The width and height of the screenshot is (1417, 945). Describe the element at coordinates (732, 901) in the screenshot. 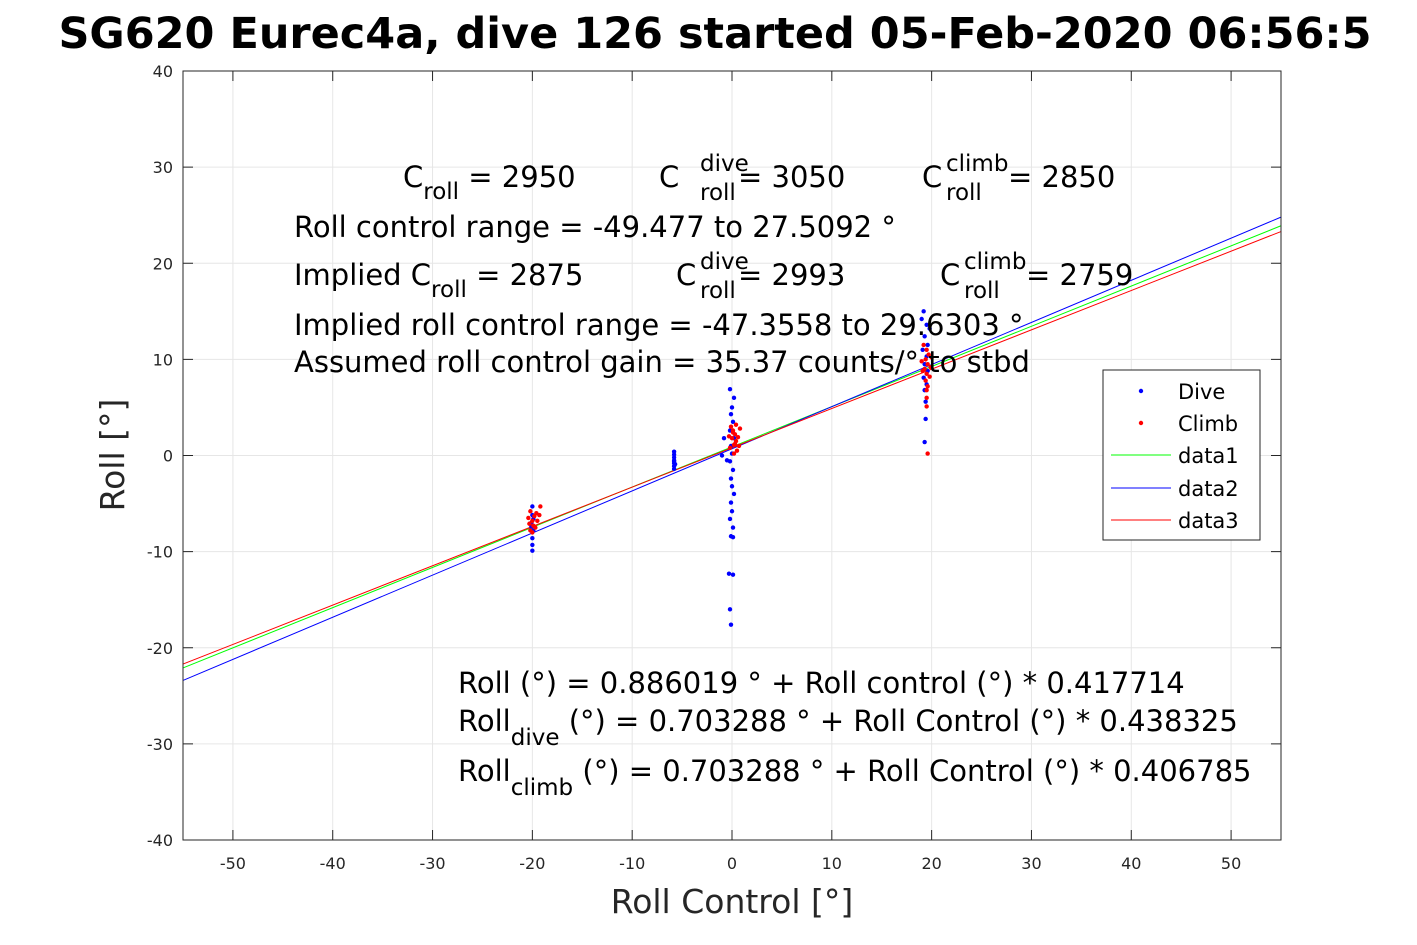

I see `x-axis-label: Roll Control [°]` at that location.